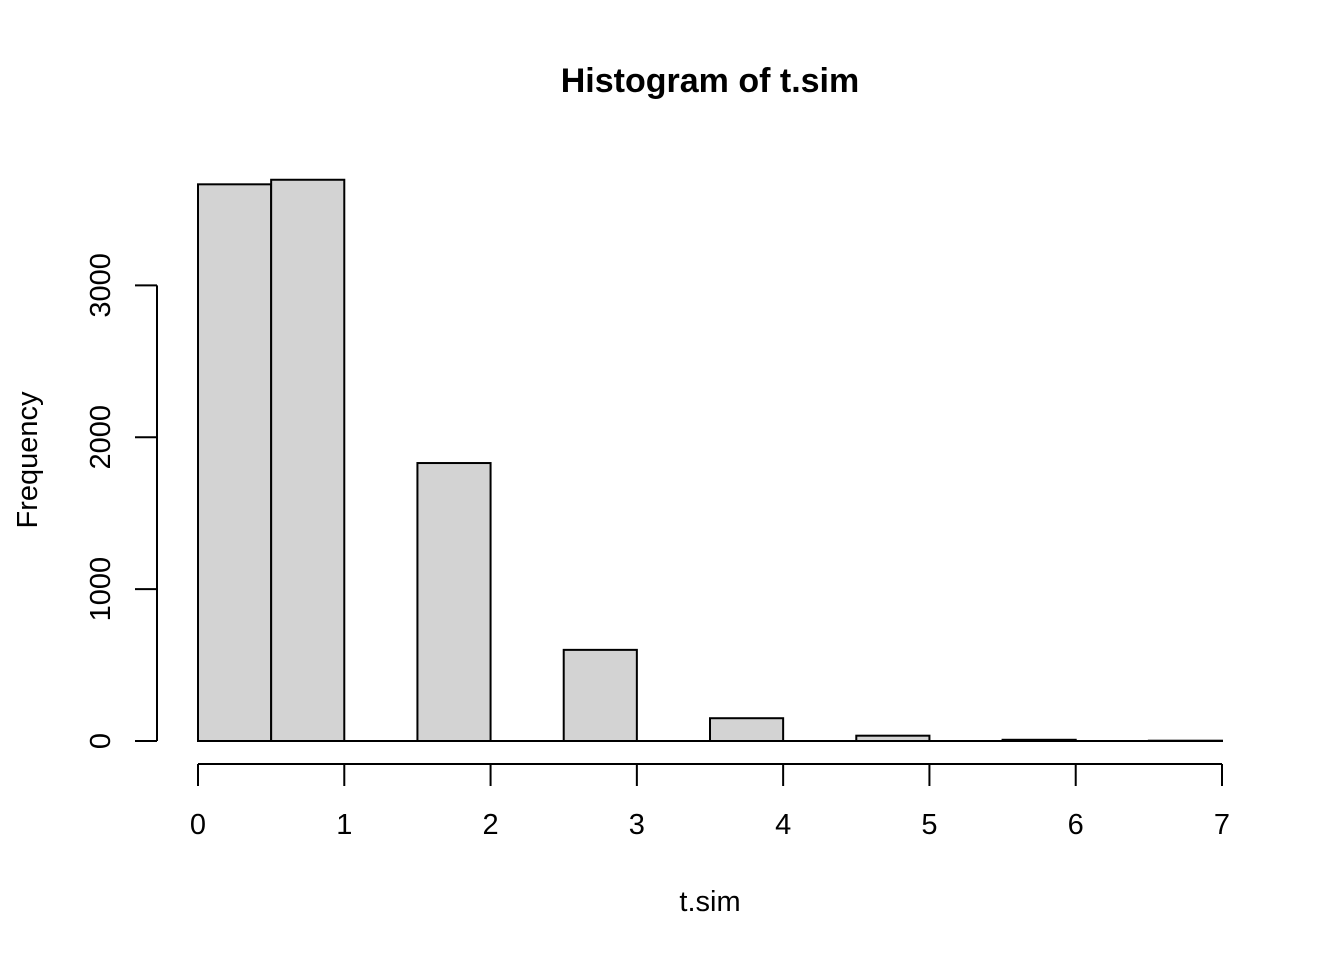 The width and height of the screenshot is (1344, 965). What do you see at coordinates (710, 81) in the screenshot?
I see `chart-title: Histogram of t.sim` at bounding box center [710, 81].